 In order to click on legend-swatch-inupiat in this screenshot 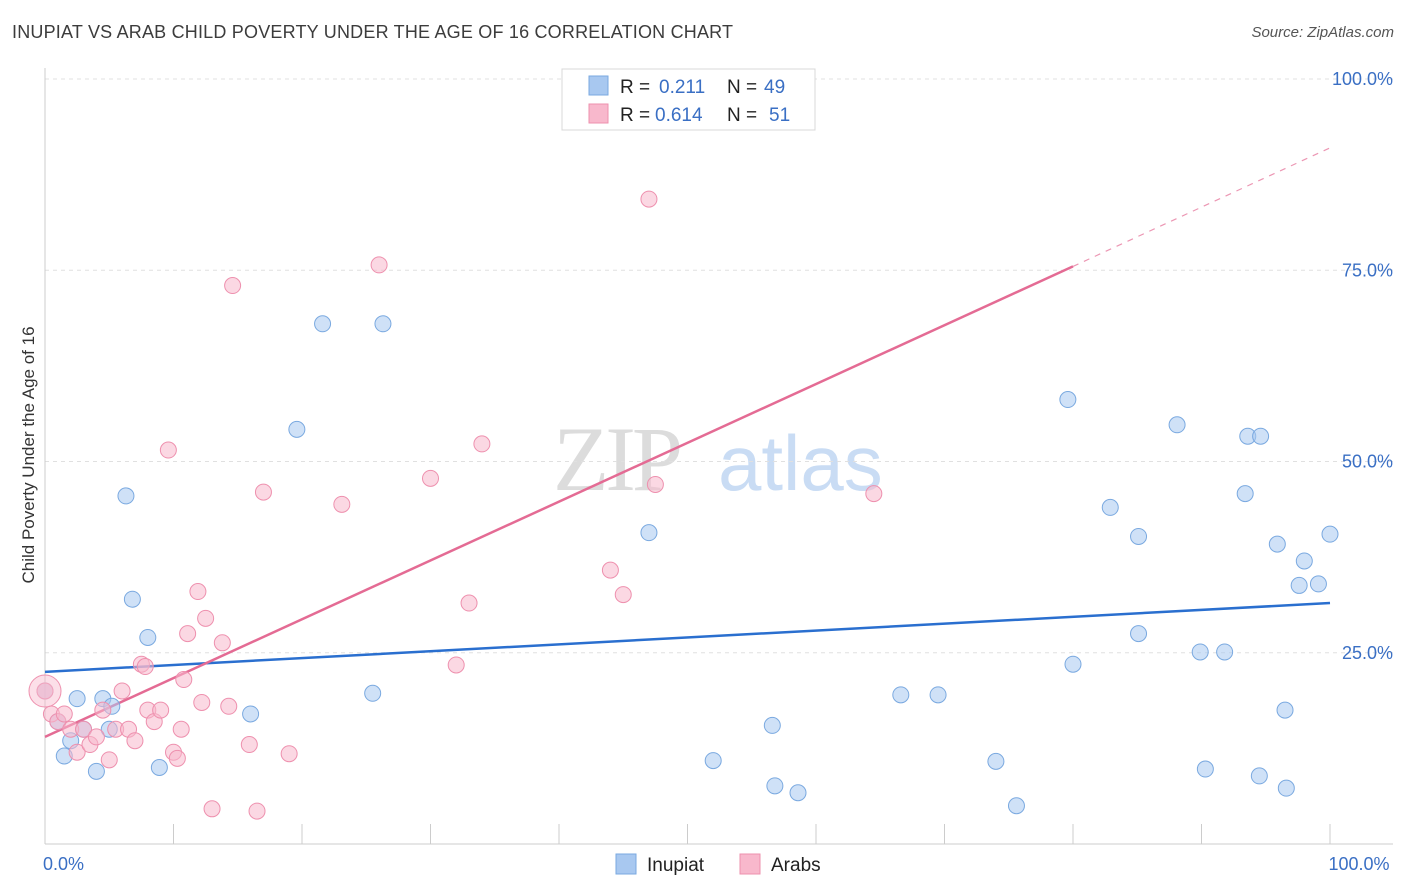, I will do `click(598, 85)`.